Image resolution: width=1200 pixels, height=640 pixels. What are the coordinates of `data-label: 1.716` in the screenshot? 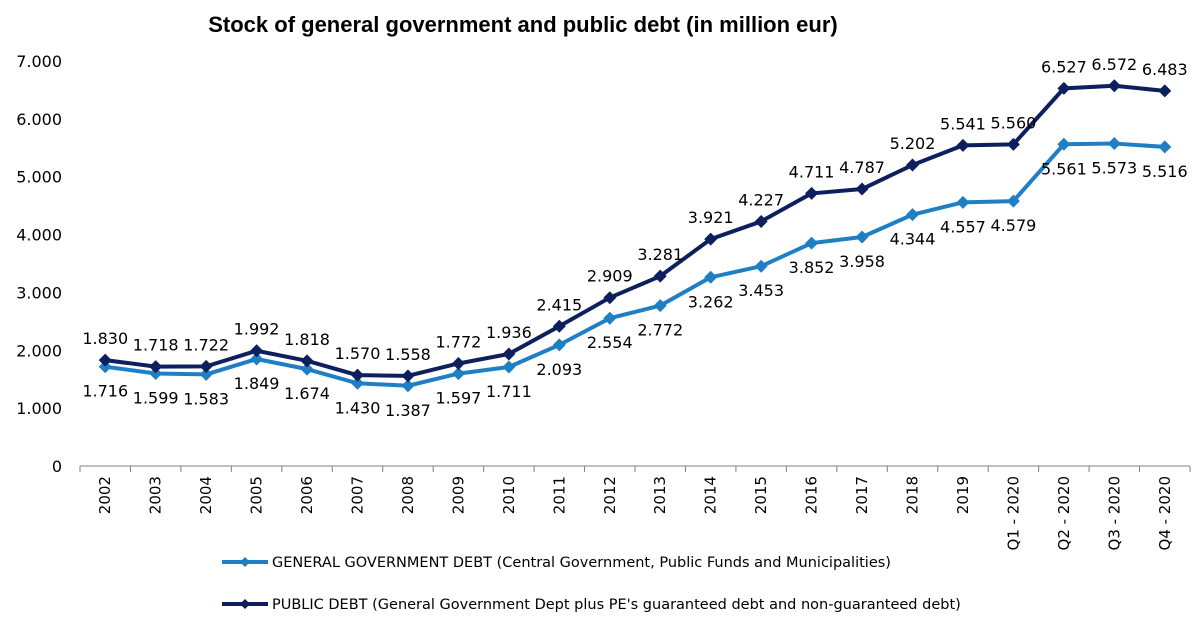 It's located at (105, 391).